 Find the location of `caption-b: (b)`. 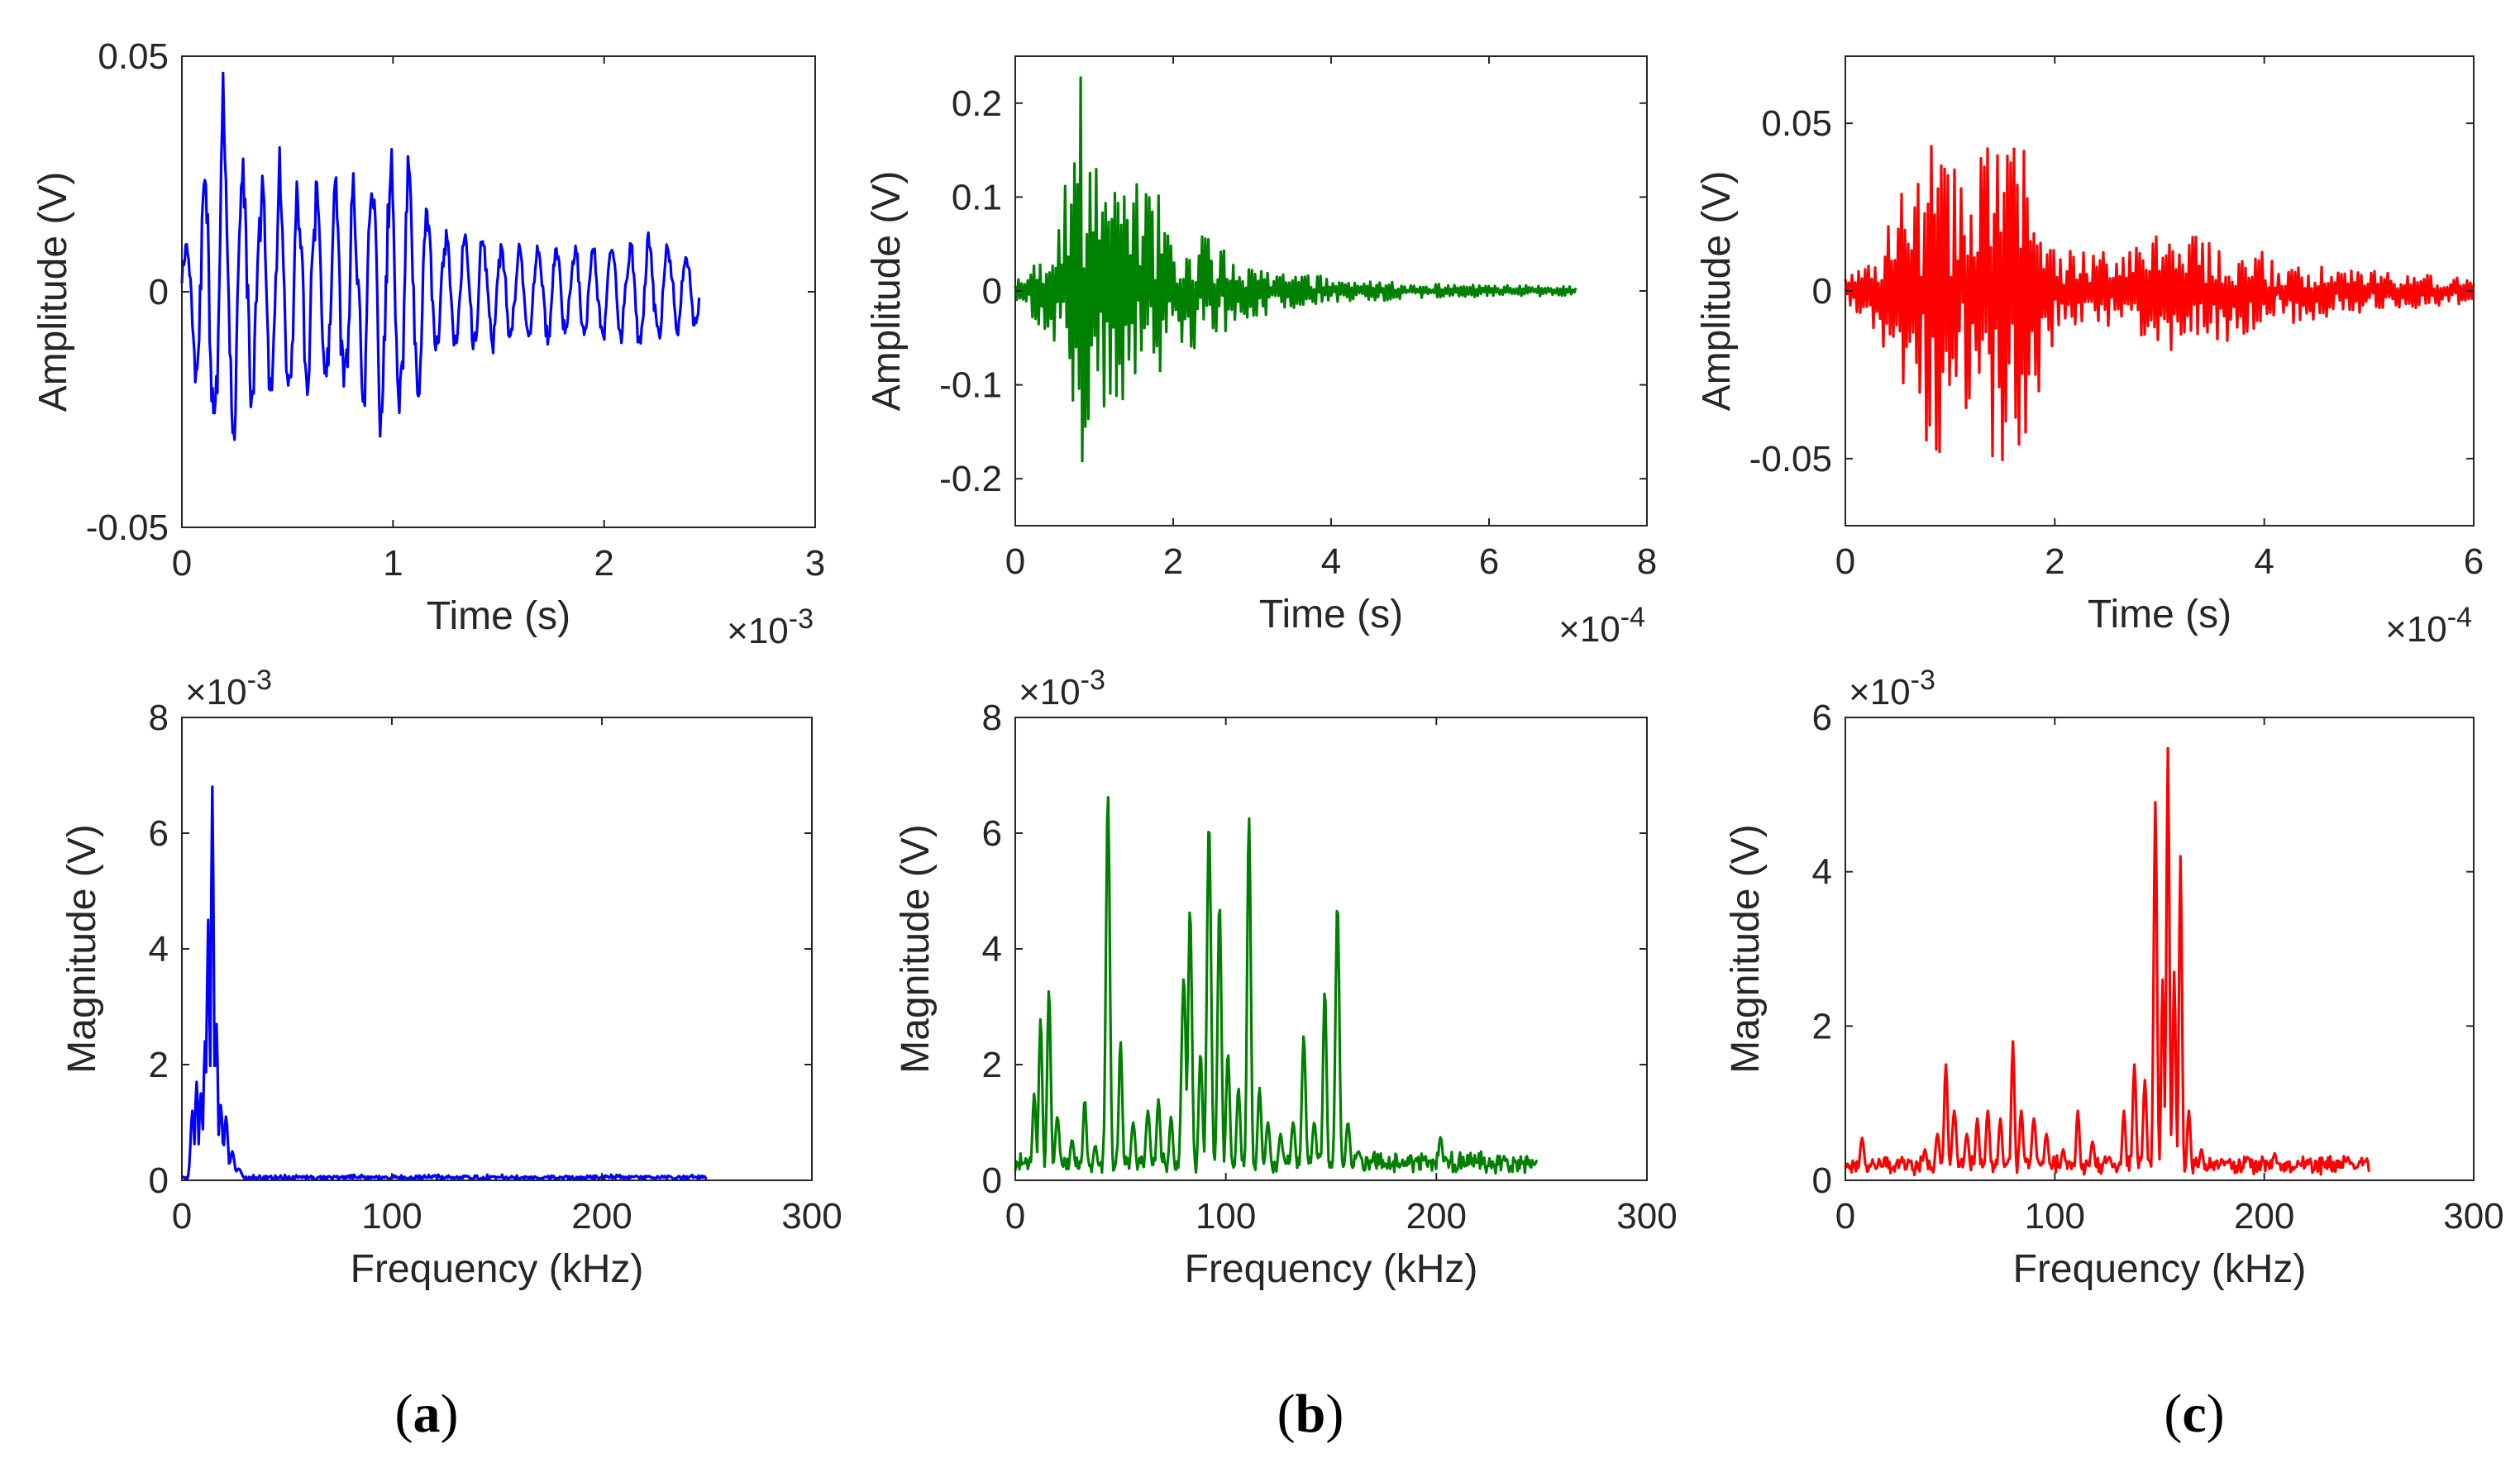

caption-b: (b) is located at coordinates (1310, 1414).